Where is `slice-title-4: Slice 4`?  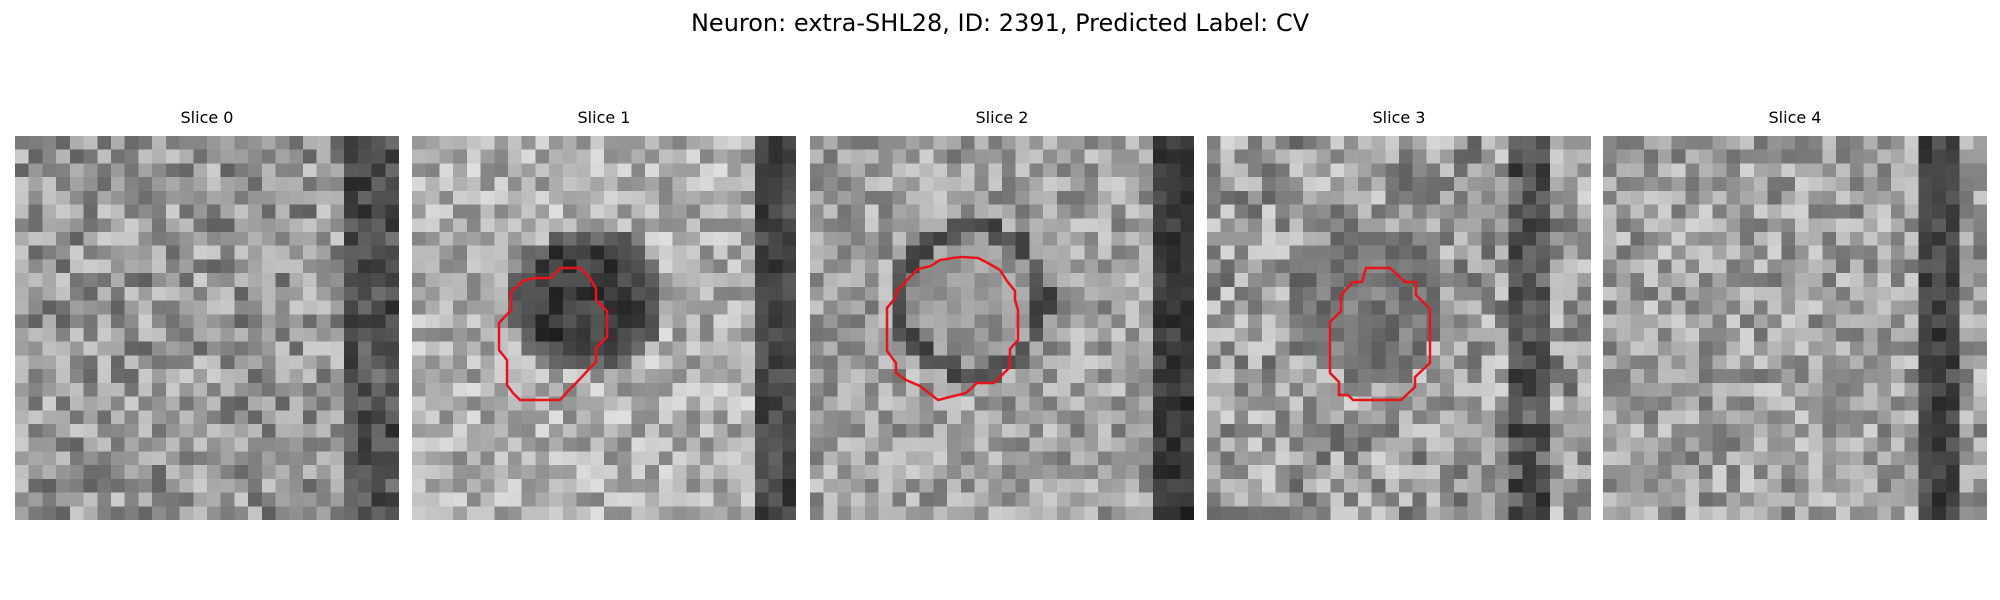 slice-title-4: Slice 4 is located at coordinates (1795, 117).